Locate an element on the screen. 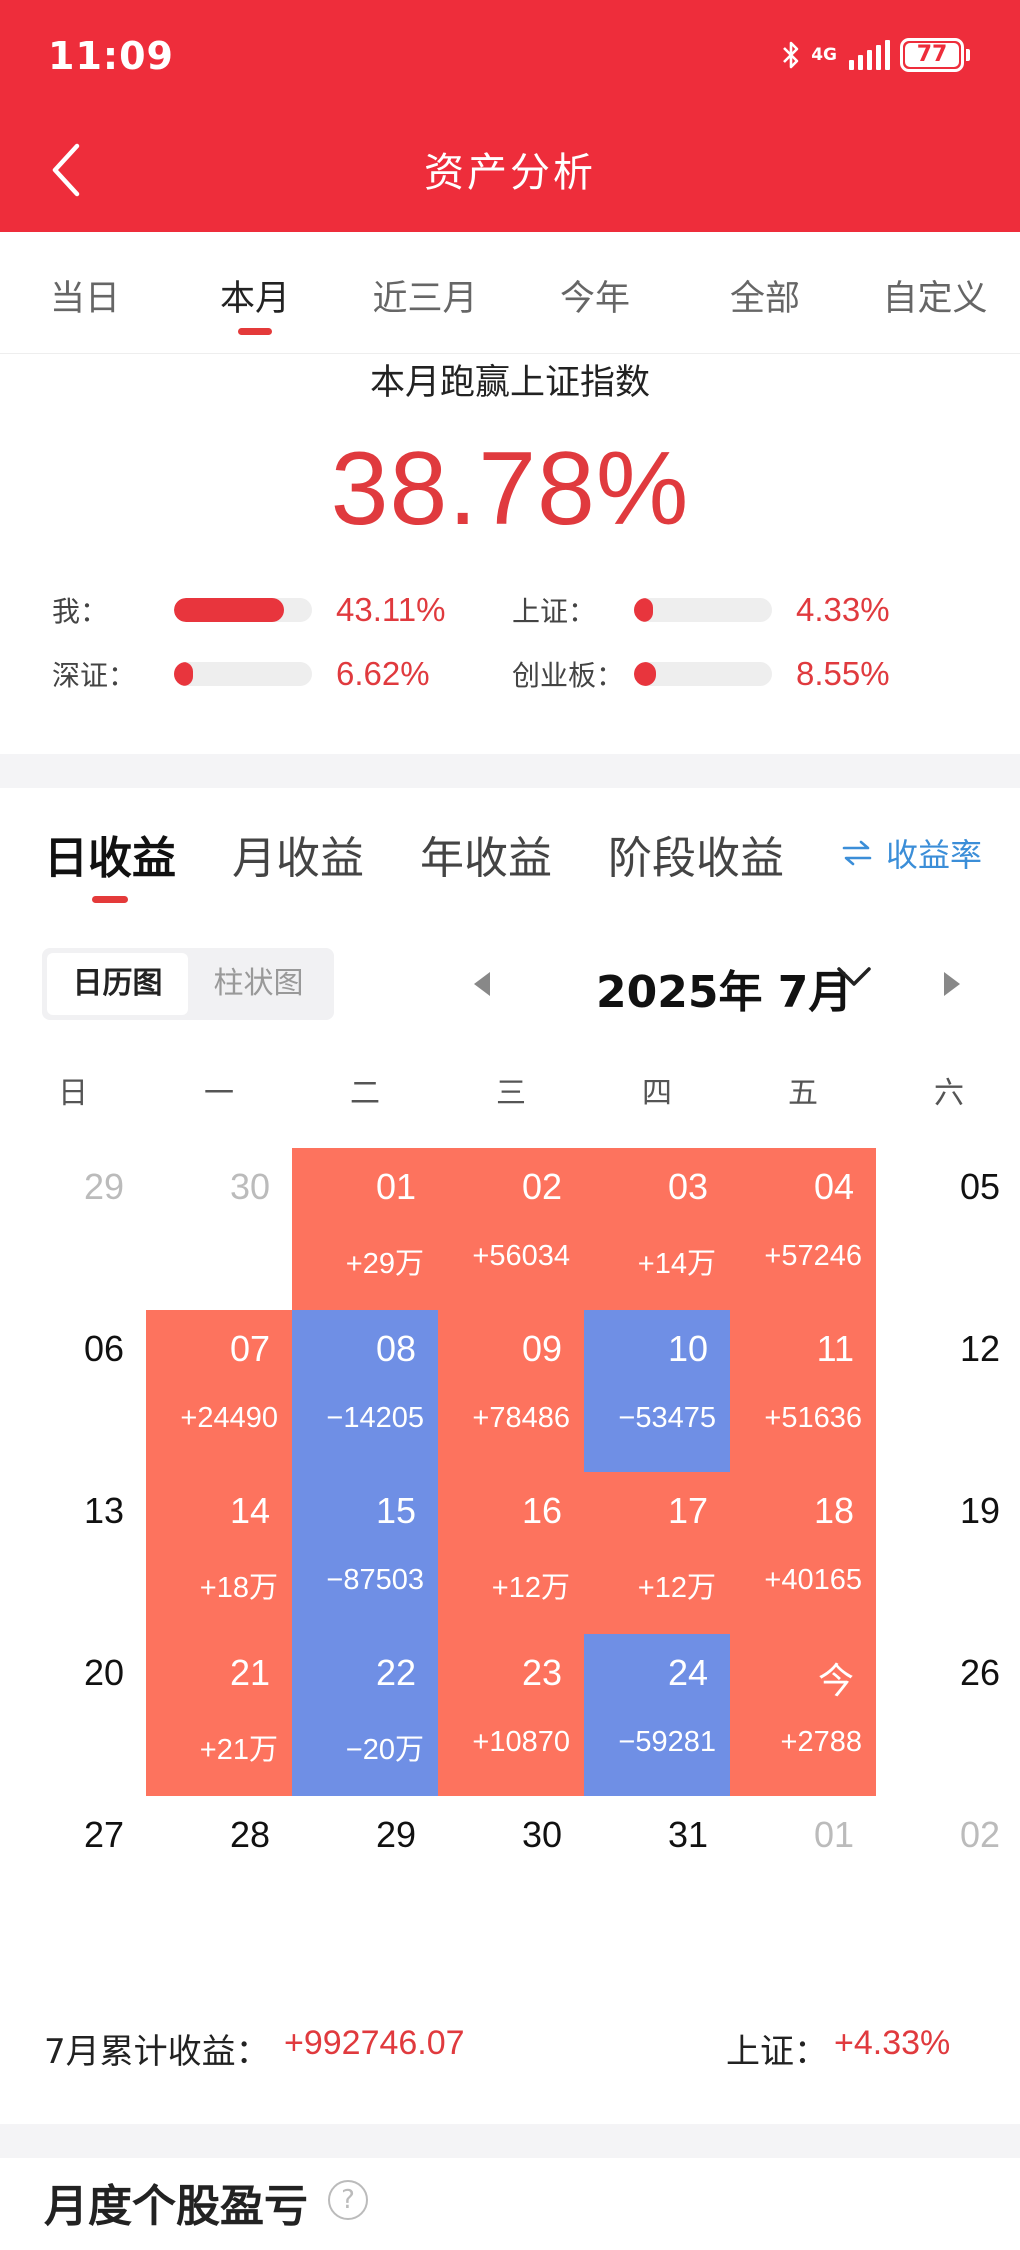 This screenshot has height=2250, width=1020. day-pnl: −87503 is located at coordinates (375, 1580).